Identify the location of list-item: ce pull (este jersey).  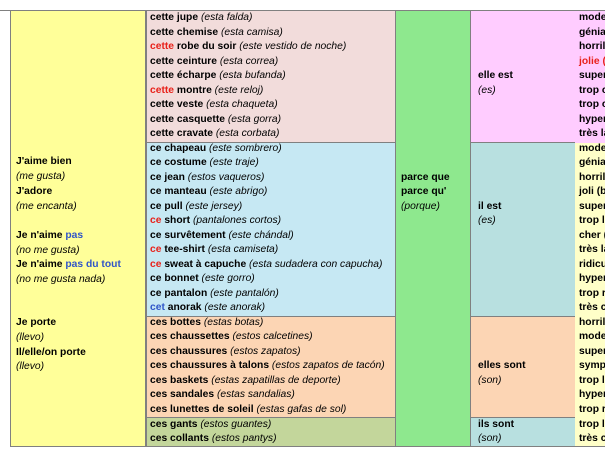
(196, 206).